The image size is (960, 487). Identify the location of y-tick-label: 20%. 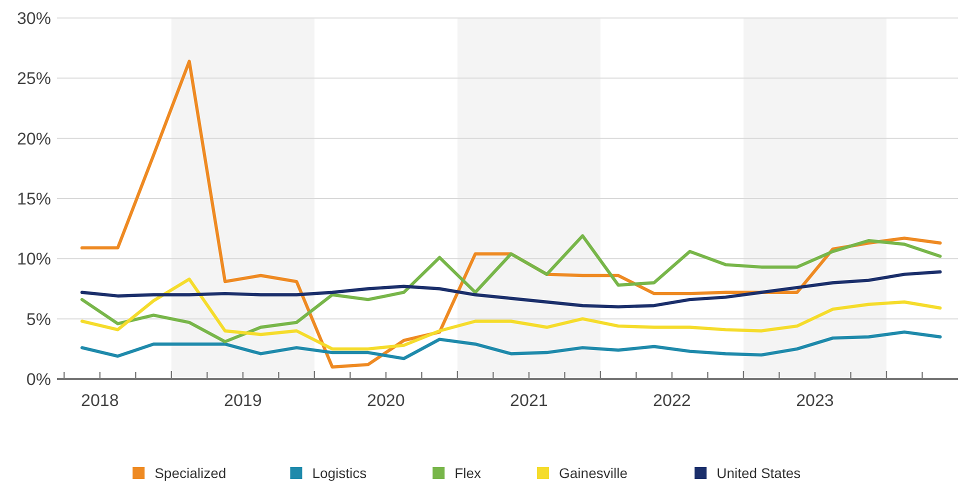
(33, 138).